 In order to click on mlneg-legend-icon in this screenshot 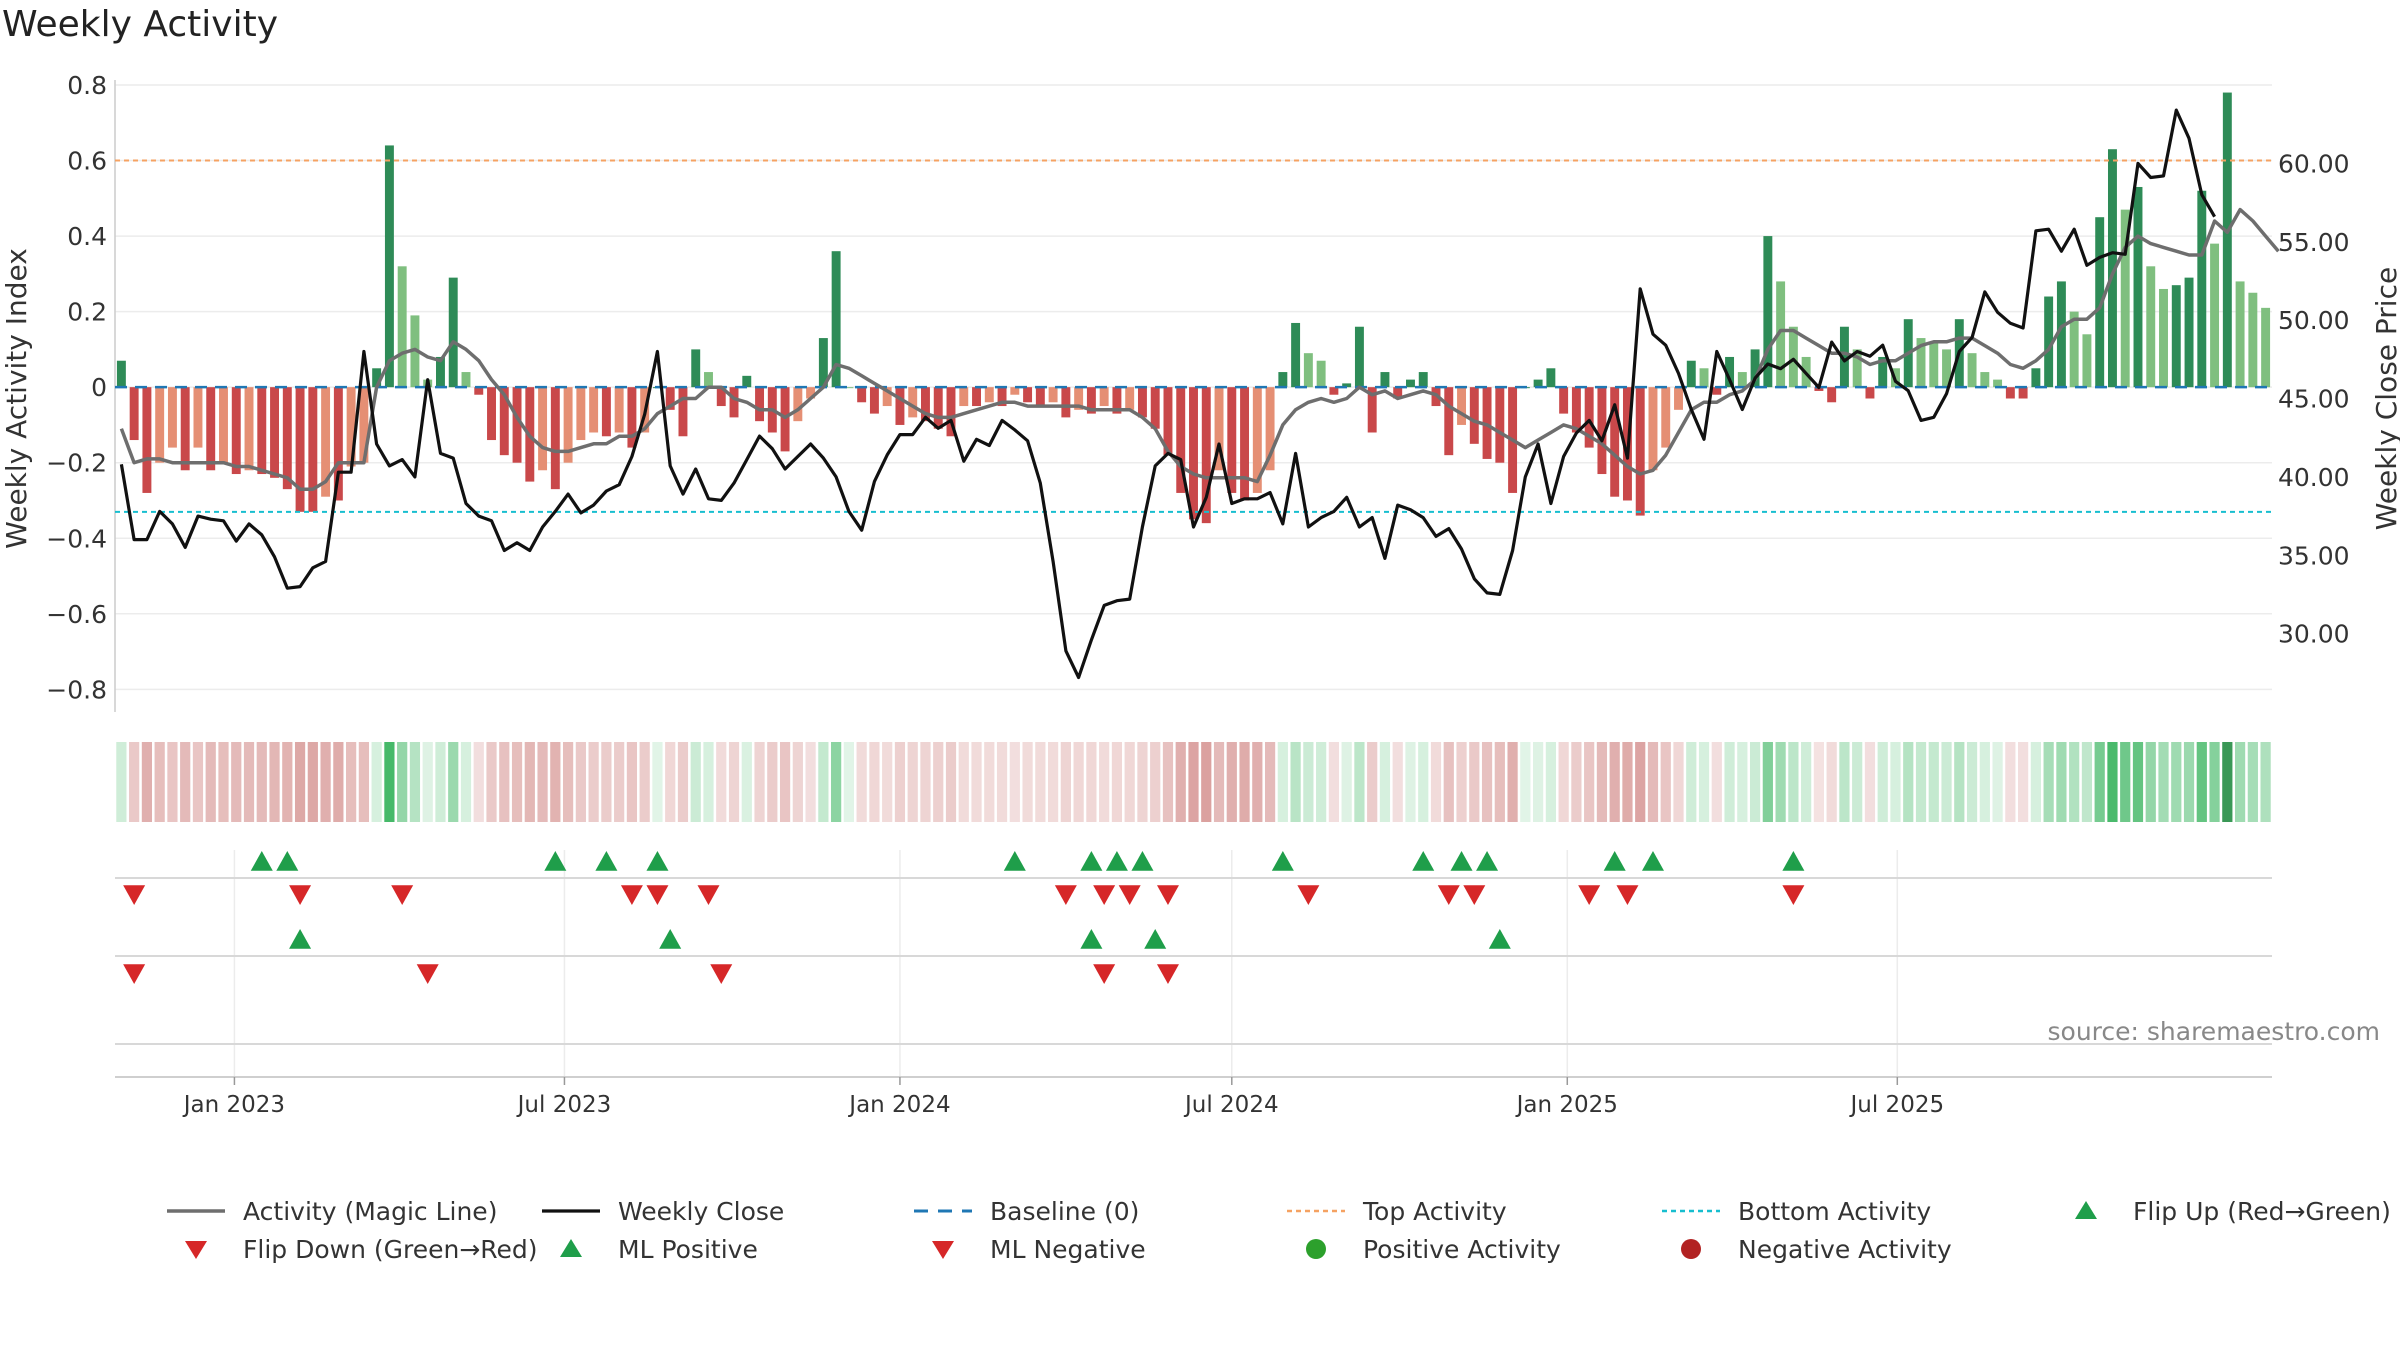, I will do `click(943, 1250)`.